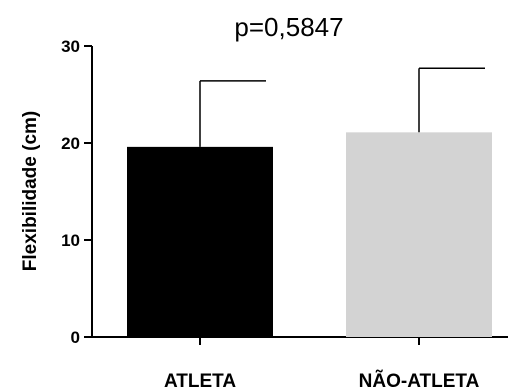 This screenshot has width=518, height=391. What do you see at coordinates (75, 337) in the screenshot?
I see `y-tick-label: 0` at bounding box center [75, 337].